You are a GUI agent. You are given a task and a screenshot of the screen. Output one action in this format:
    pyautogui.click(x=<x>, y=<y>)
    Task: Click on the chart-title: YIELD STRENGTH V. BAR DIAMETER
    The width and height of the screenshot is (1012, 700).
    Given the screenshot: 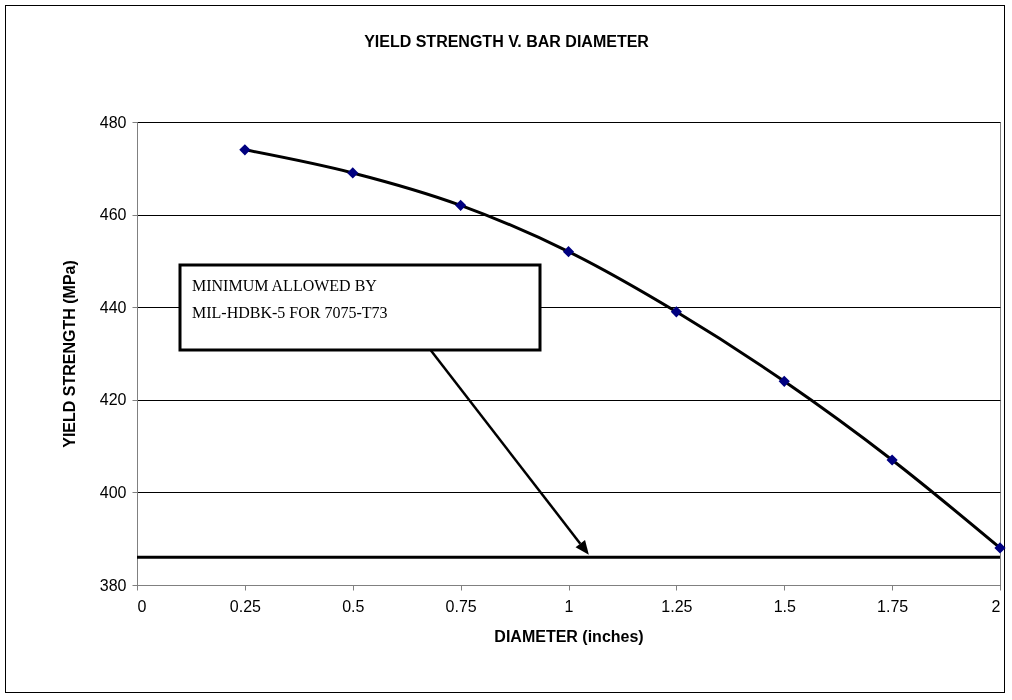 What is the action you would take?
    pyautogui.click(x=507, y=41)
    